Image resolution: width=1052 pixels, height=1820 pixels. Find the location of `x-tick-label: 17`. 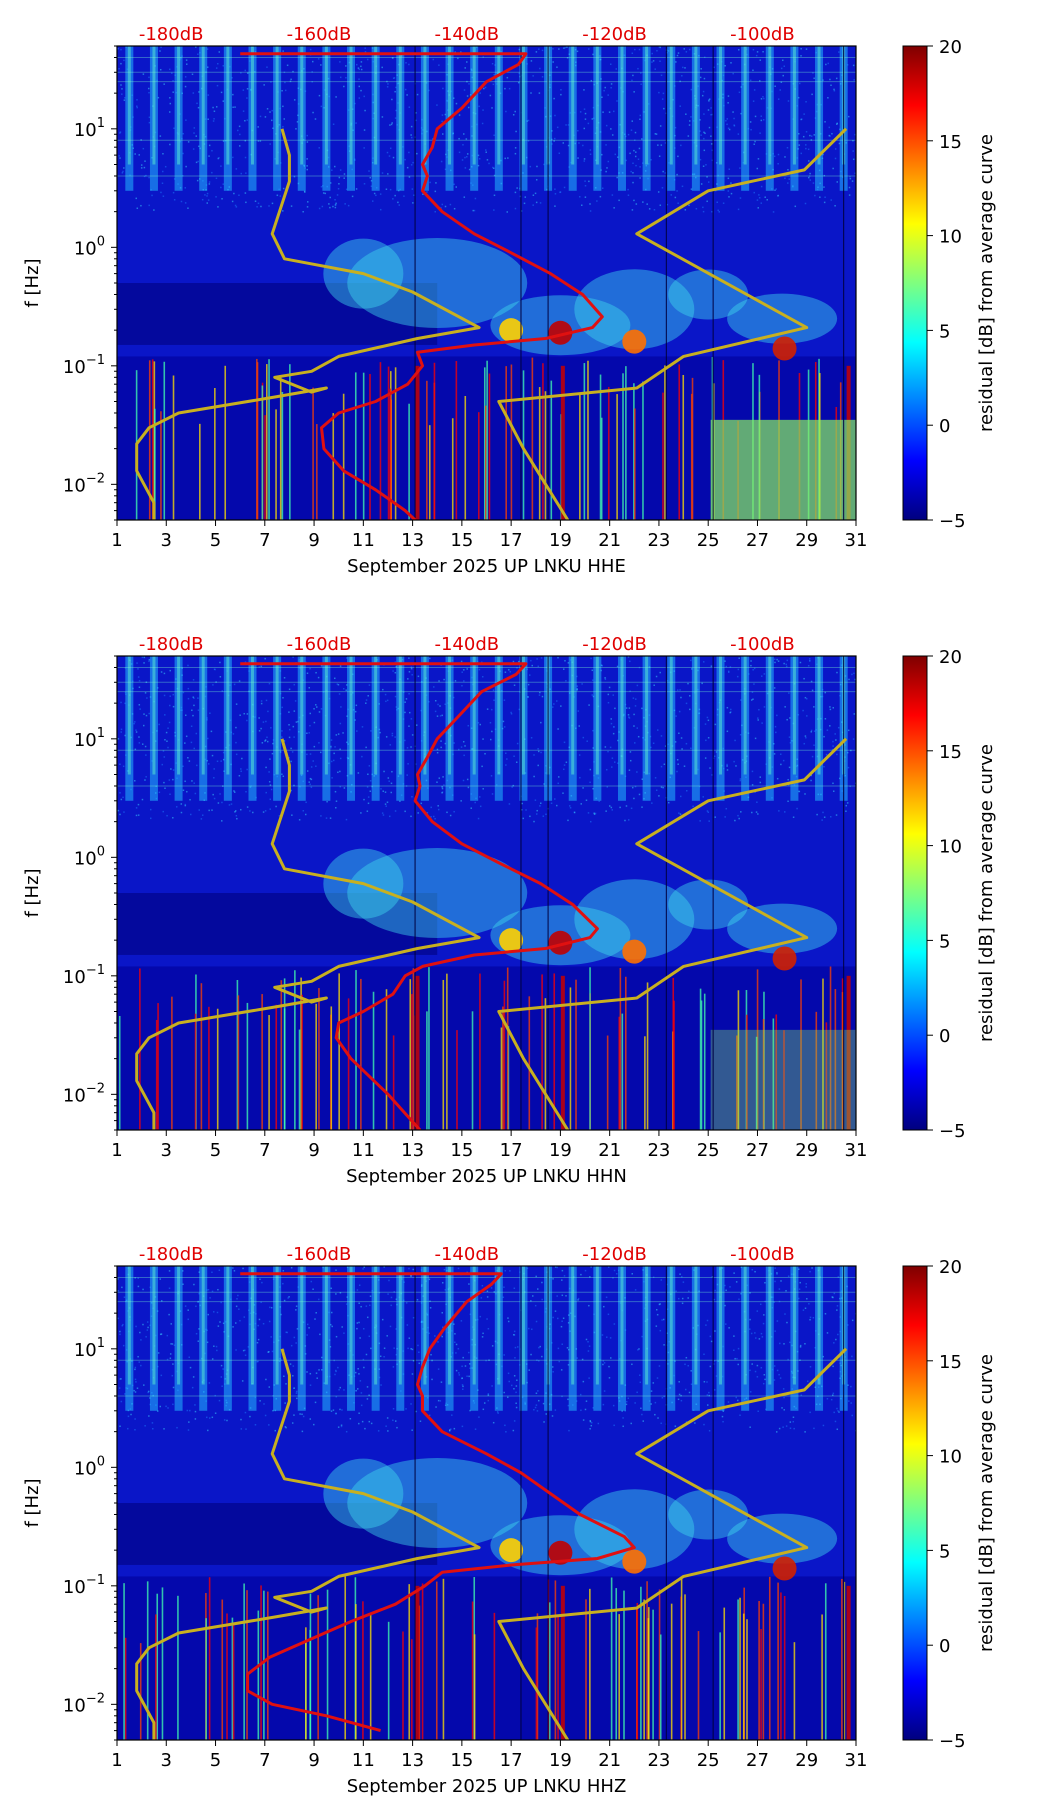

x-tick-label: 17 is located at coordinates (511, 1760).